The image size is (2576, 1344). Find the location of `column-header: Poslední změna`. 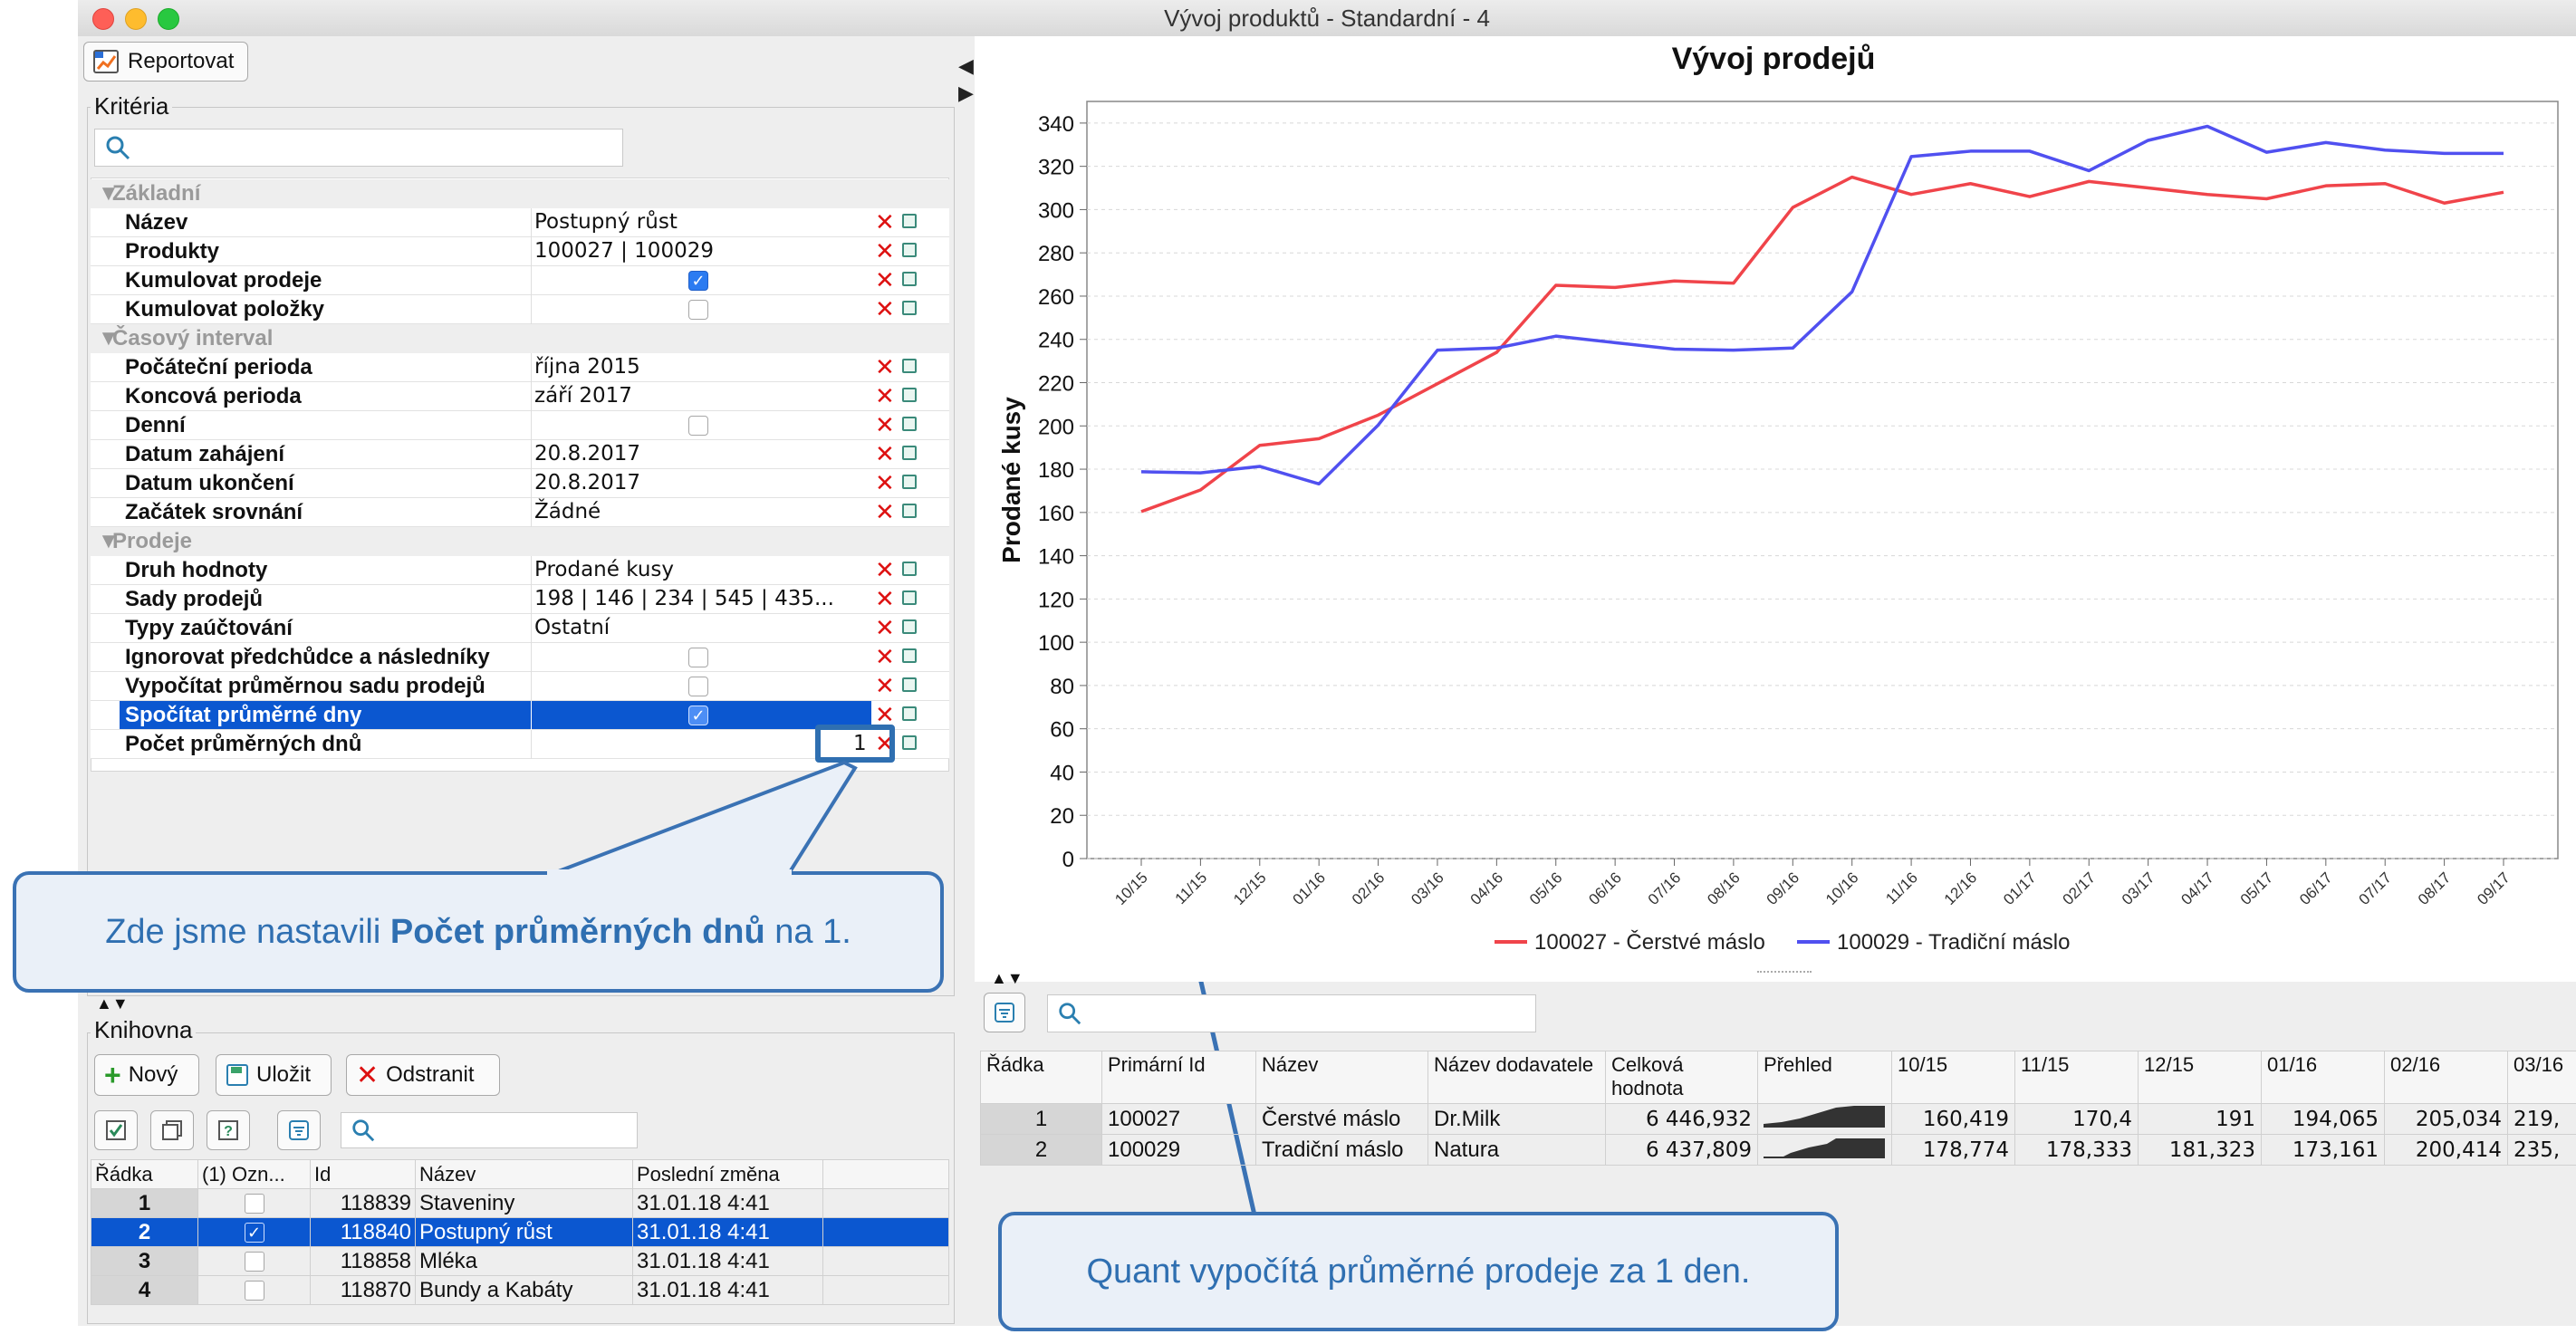

column-header: Poslední změna is located at coordinates (727, 1174).